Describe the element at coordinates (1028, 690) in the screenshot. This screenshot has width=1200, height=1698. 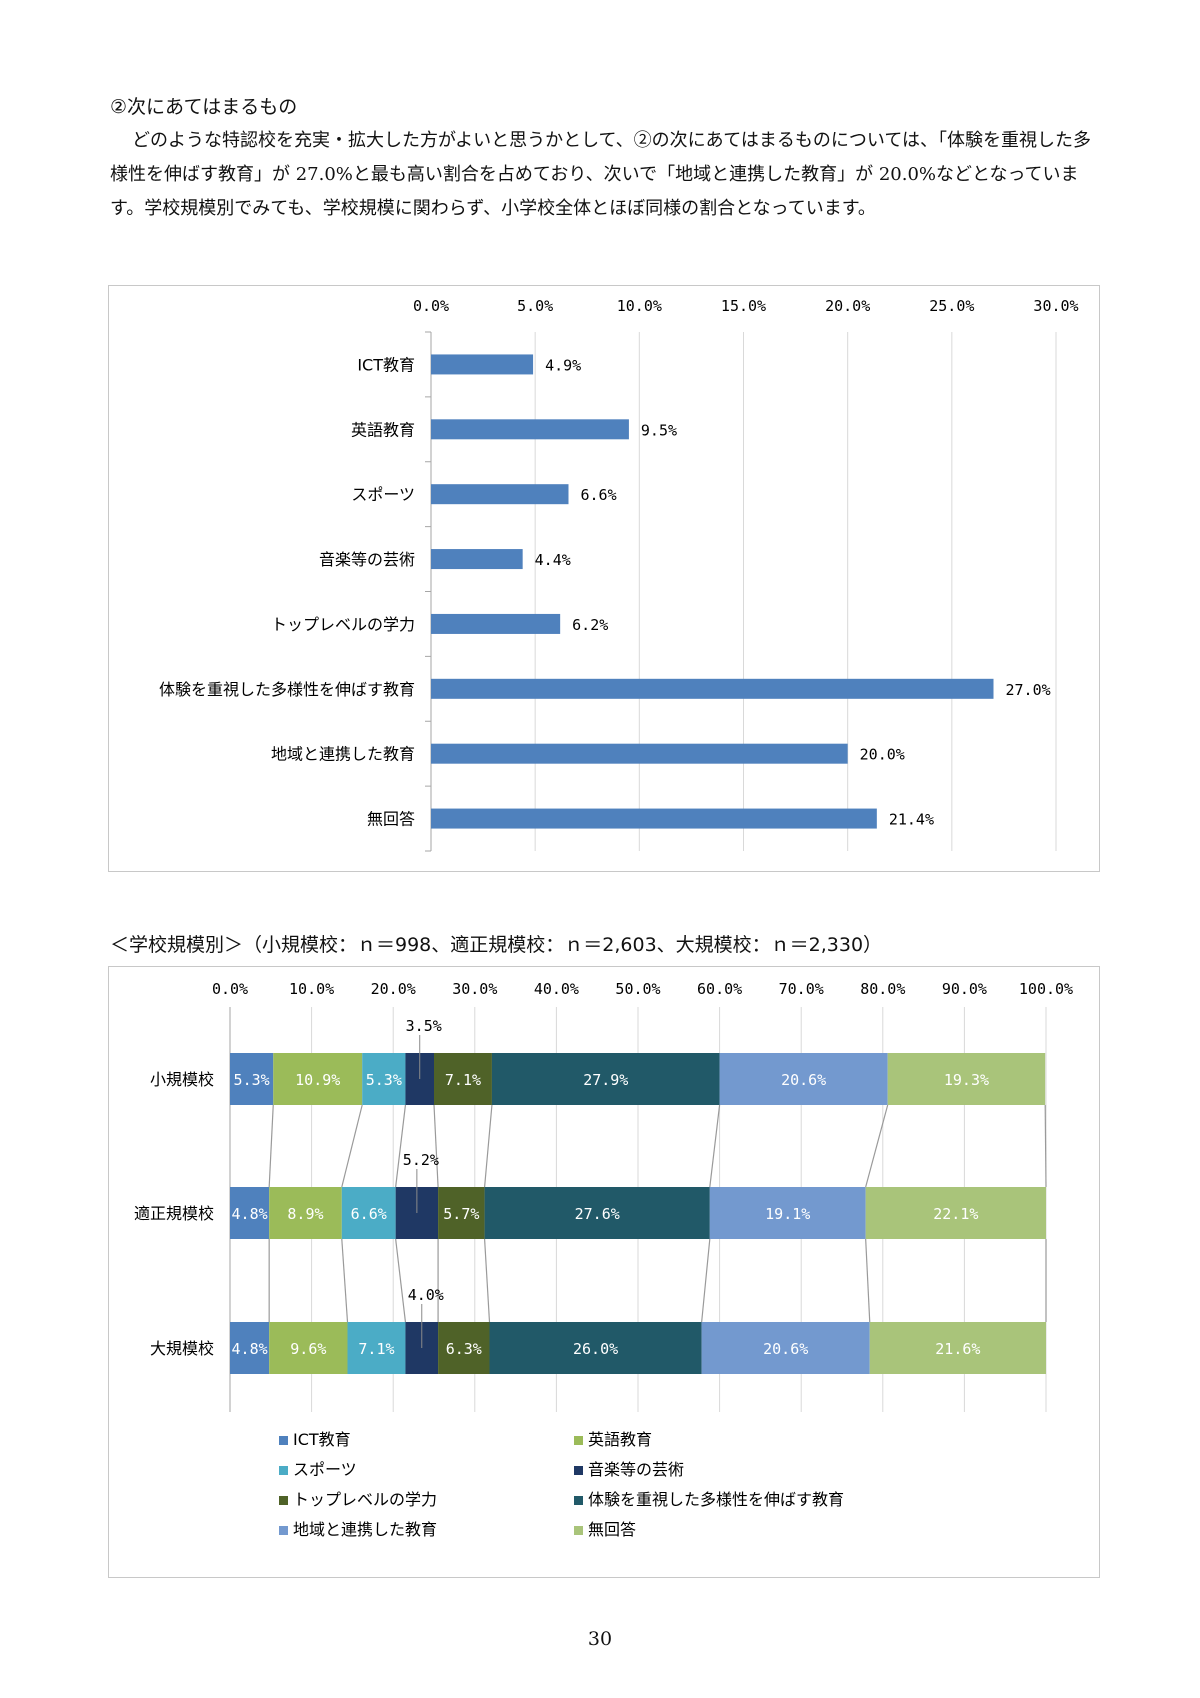
I see `bar-value-label: 27.0%` at that location.